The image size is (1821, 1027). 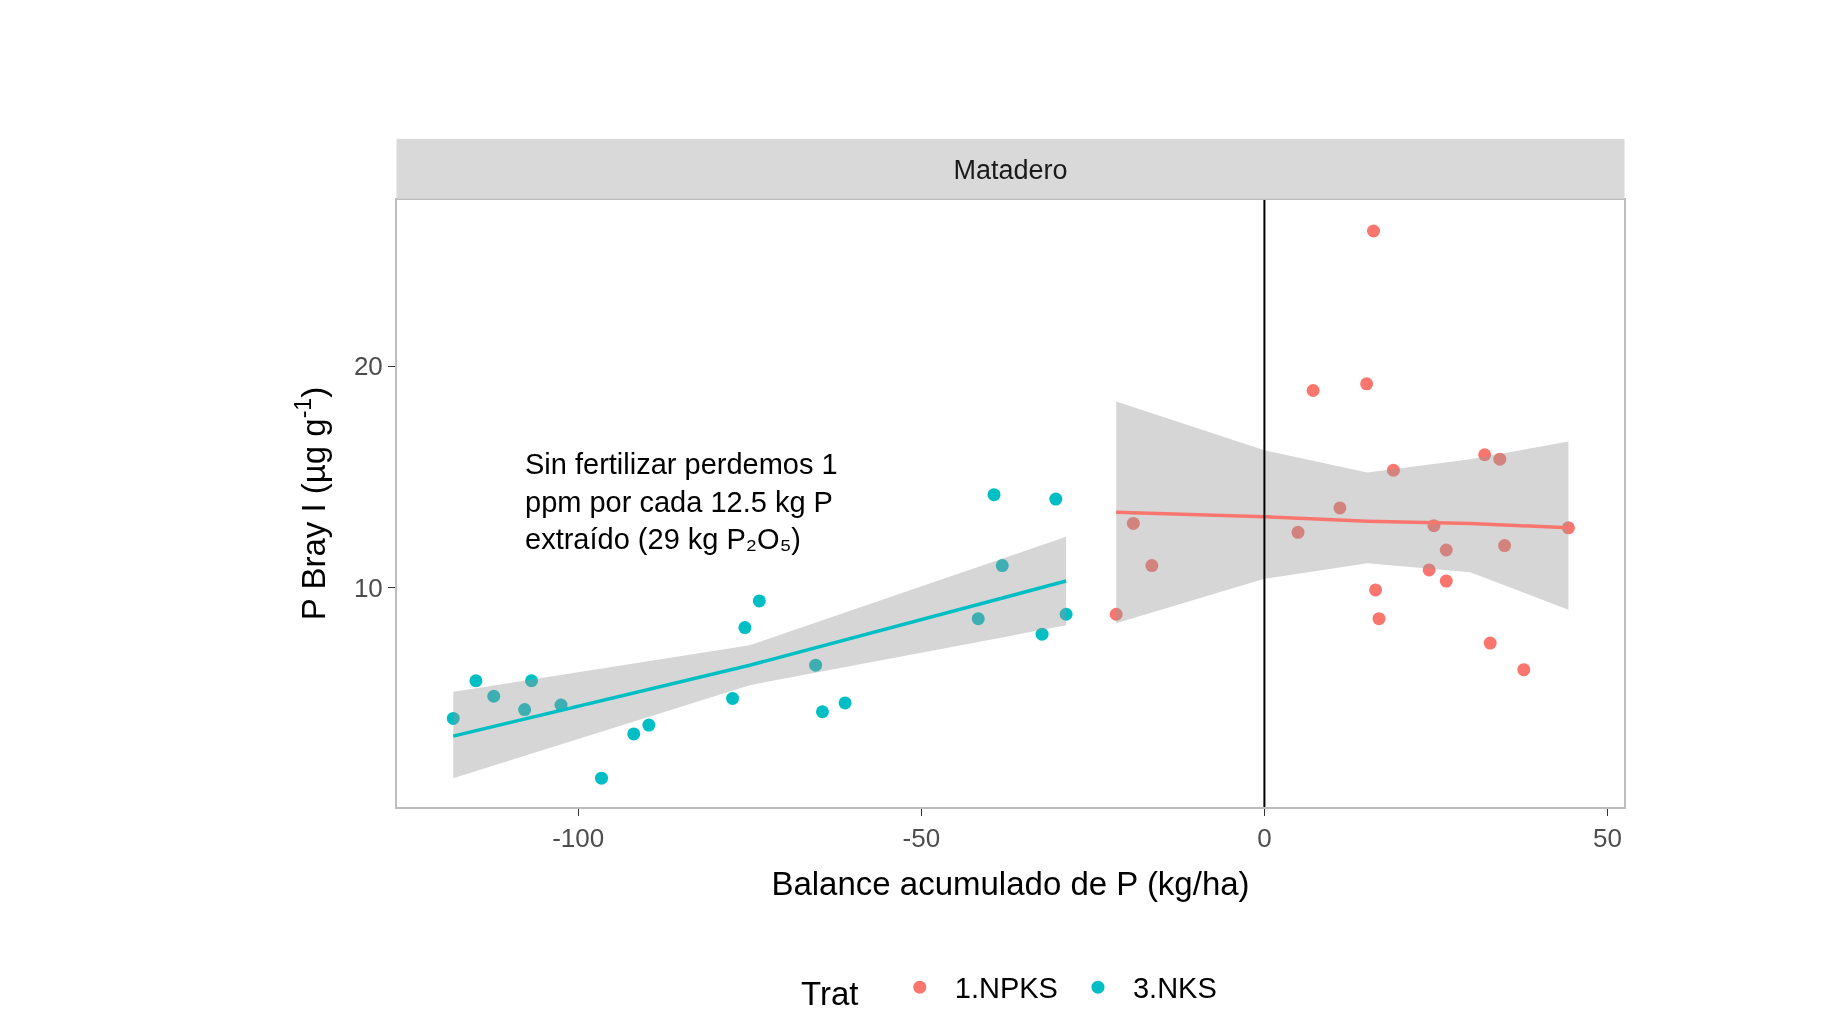 What do you see at coordinates (1607, 838) in the screenshot?
I see `x-tick-label: 50` at bounding box center [1607, 838].